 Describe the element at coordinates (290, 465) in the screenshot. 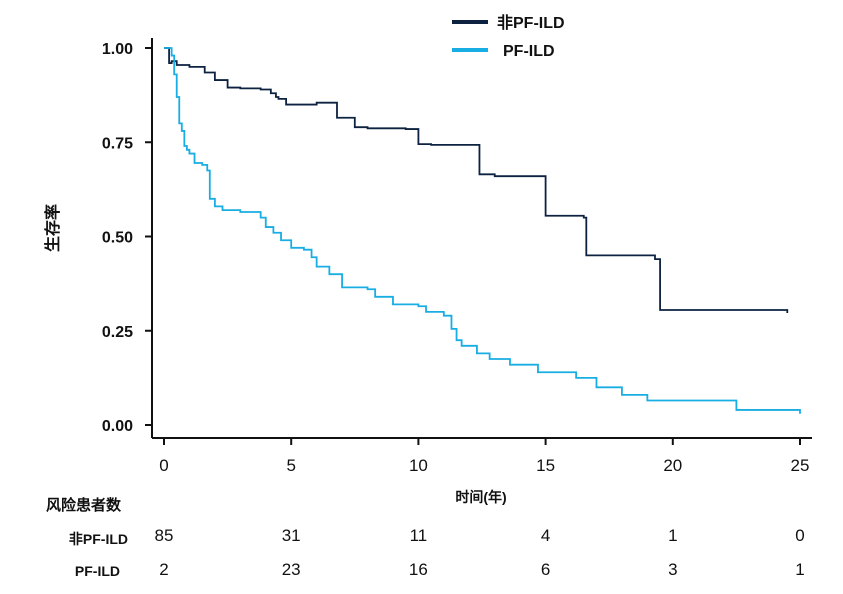

I see `x-tick-label: 5` at that location.